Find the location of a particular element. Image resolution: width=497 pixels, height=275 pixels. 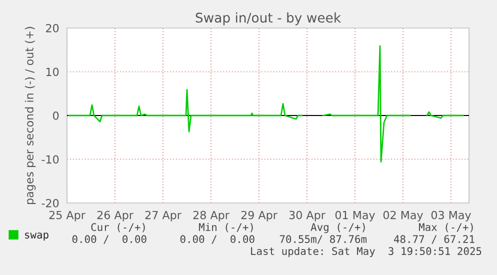

text: Min (-/+) is located at coordinates (225, 227).